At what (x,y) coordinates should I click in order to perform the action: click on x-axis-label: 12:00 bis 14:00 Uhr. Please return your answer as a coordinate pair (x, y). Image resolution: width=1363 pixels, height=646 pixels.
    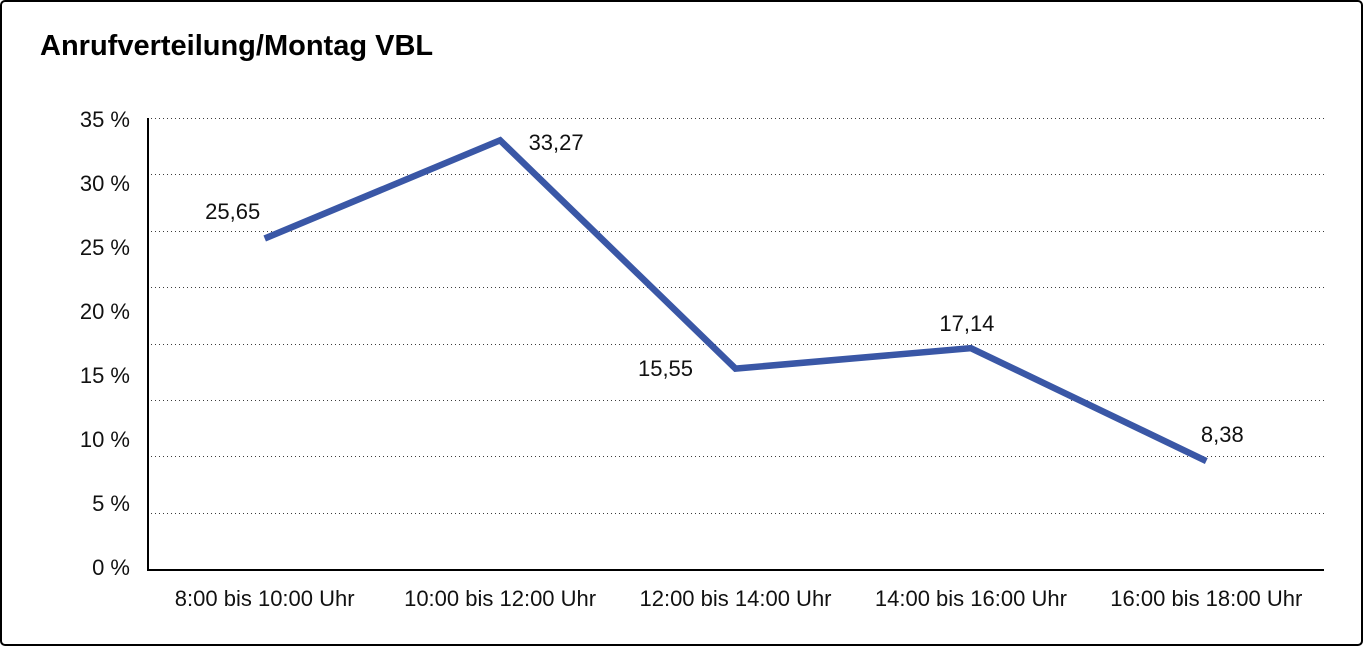
    Looking at the image, I should click on (735, 598).